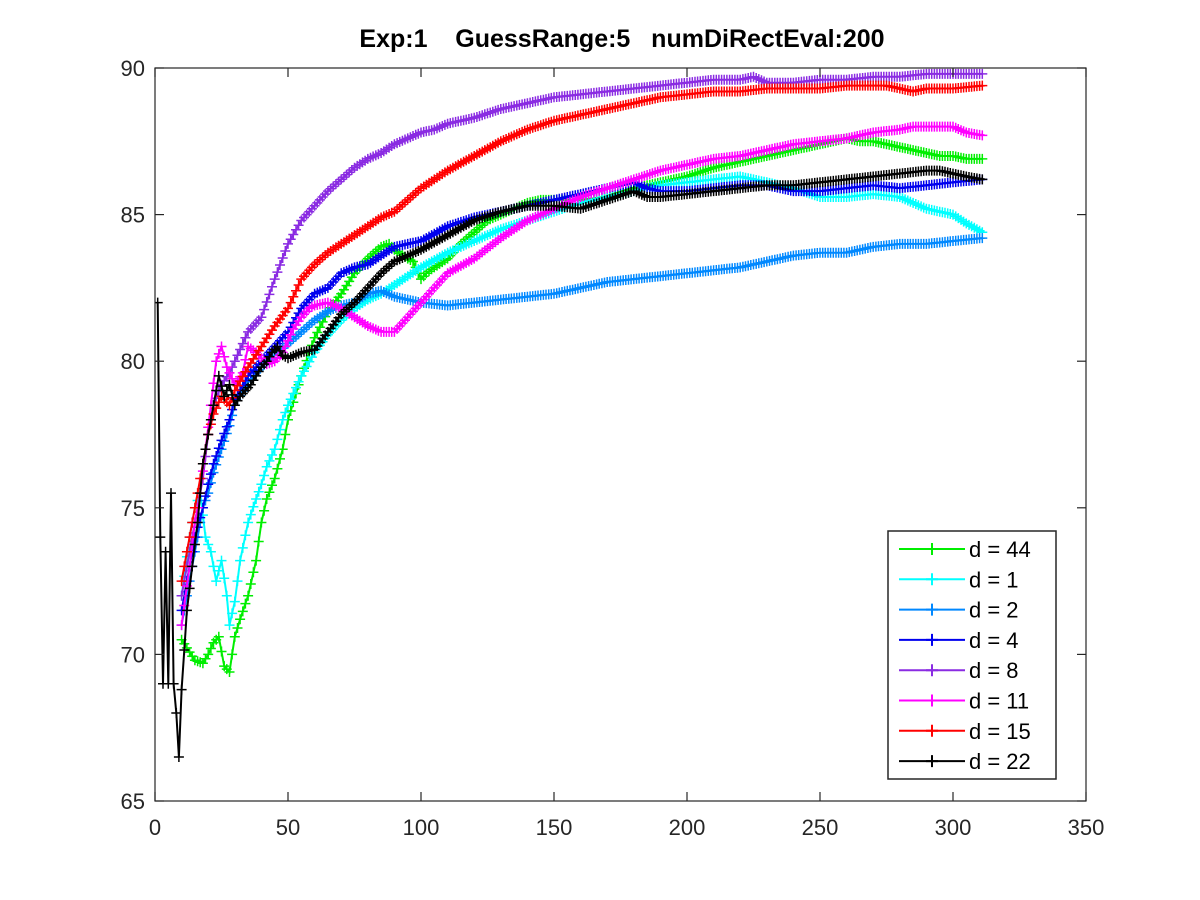 The image size is (1200, 900). I want to click on legend-label: d = 4, so click(994, 640).